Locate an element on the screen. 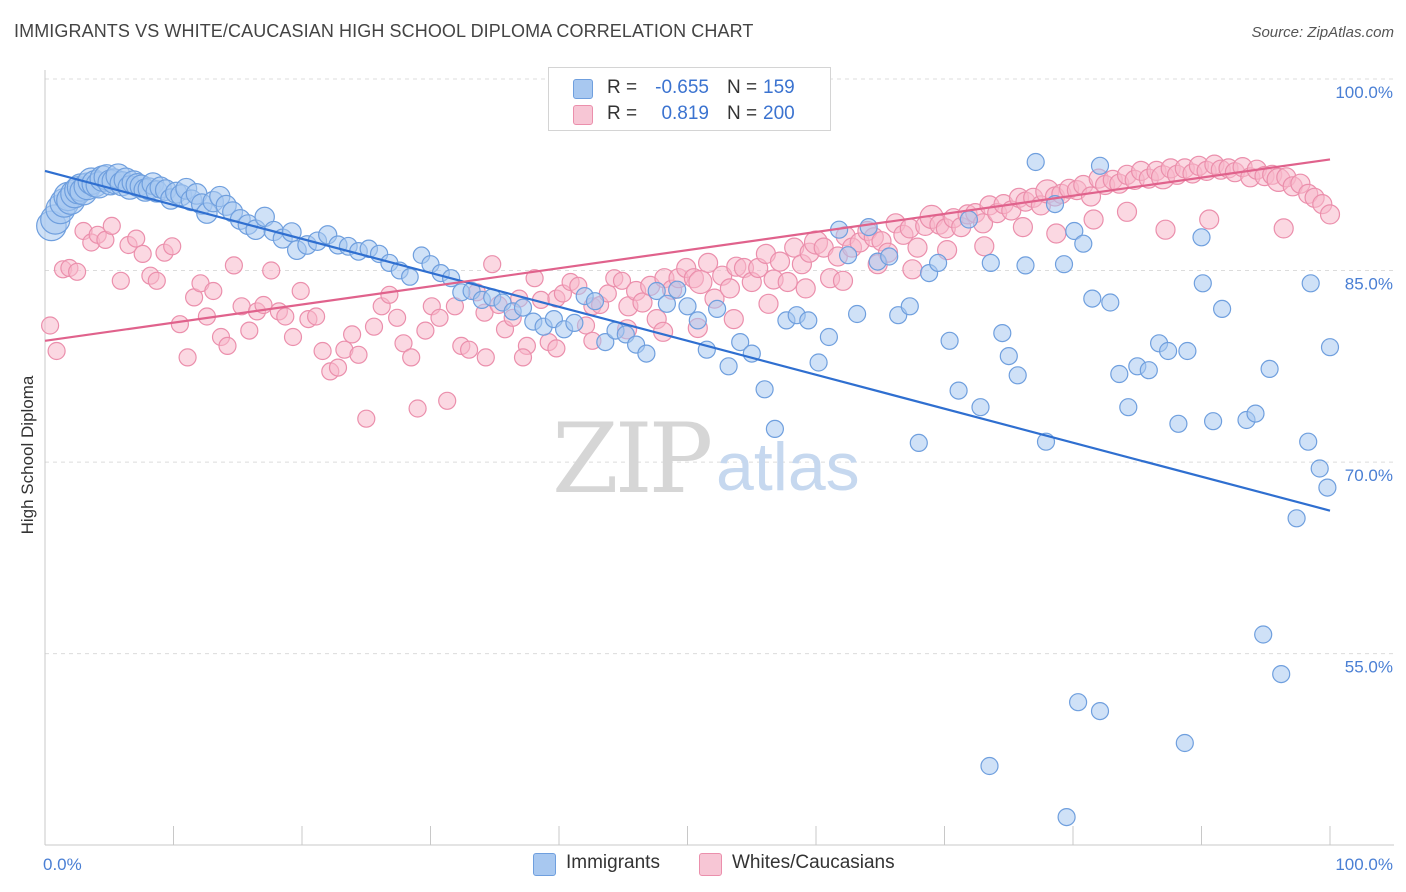  watermark-zip: ZIP is located at coordinates (631, 459).